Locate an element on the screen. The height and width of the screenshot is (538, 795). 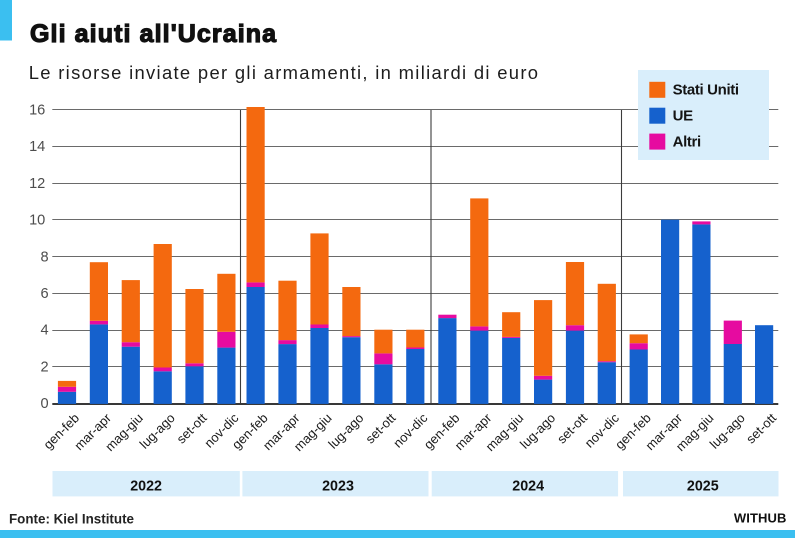
svg-text: 2024 is located at coordinates (528, 486).